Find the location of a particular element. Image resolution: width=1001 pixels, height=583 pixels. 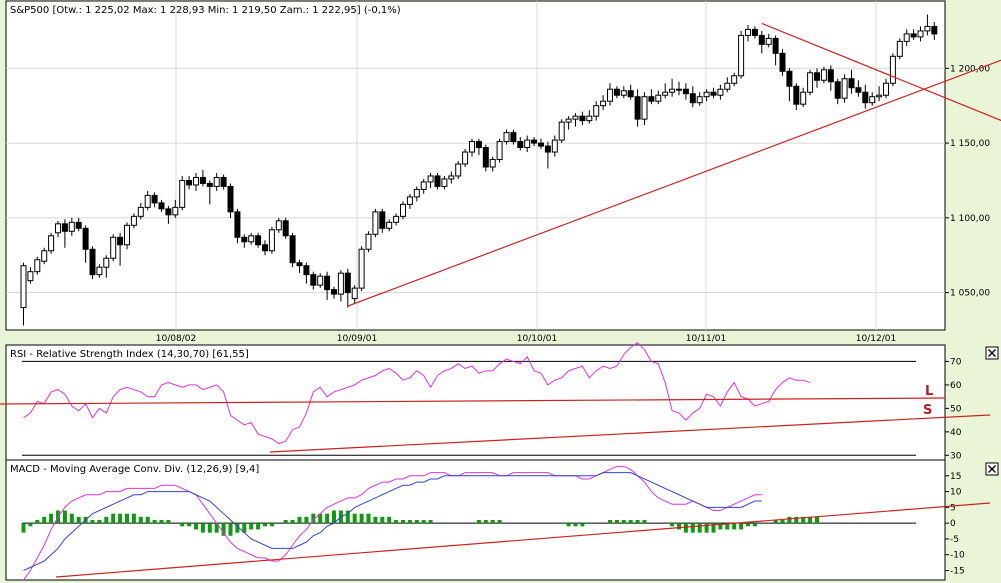

price-y-tick-label: 1 100,00 is located at coordinates (970, 219).